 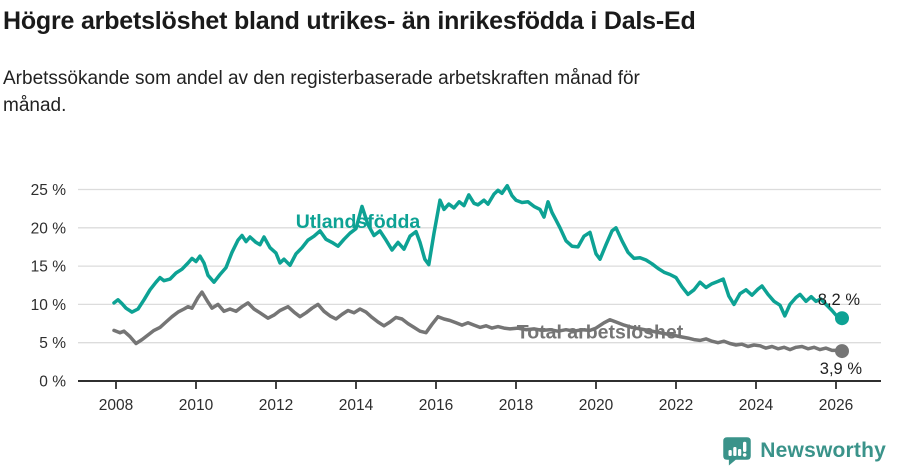 I want to click on y-tick-label: 20 %, so click(x=49, y=228).